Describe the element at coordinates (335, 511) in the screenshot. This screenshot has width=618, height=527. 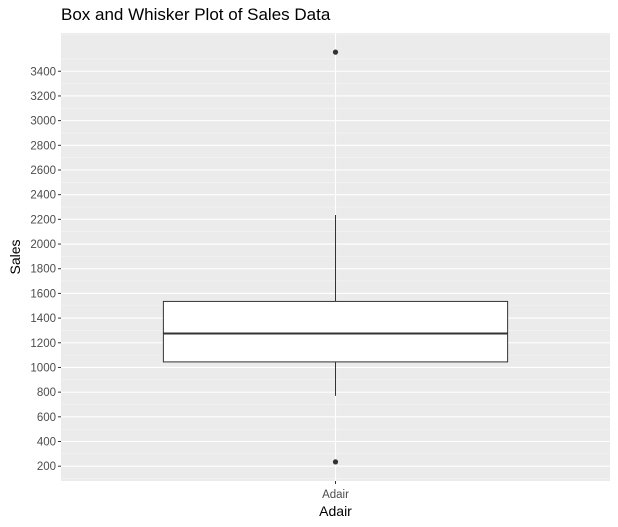
I see `x-axis-title: Adair` at that location.